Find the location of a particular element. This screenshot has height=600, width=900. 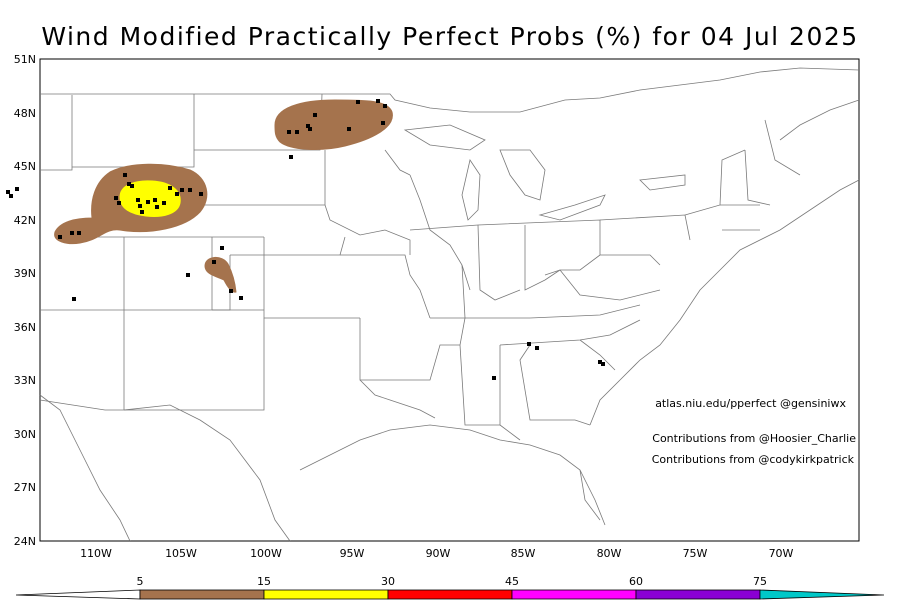

lat-label: 45N is located at coordinates (25, 166).